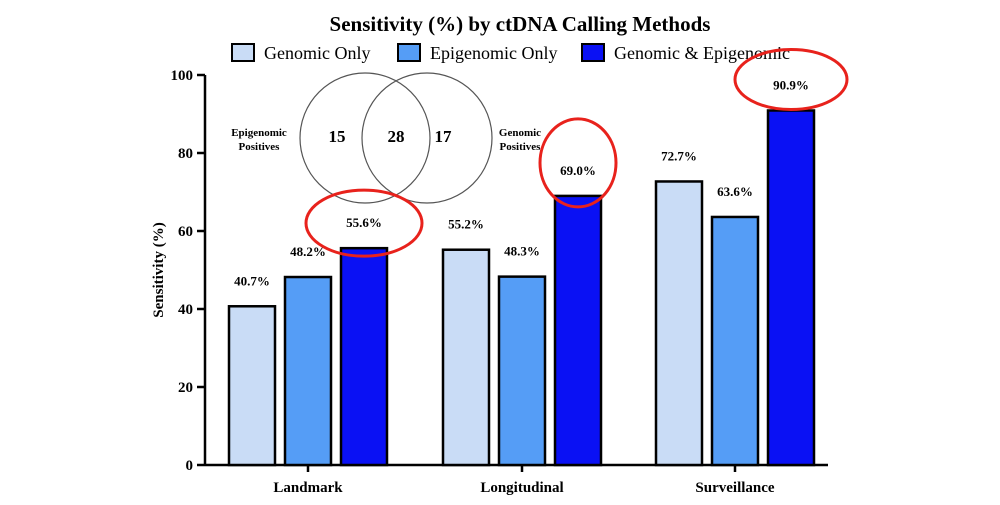  I want to click on category-label-longitudinal: Longitudinal, so click(521, 488).